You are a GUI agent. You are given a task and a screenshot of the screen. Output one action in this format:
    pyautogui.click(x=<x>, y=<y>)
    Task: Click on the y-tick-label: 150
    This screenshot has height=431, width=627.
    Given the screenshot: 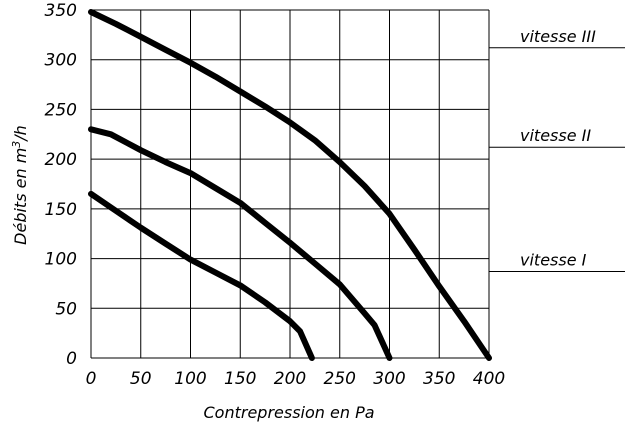 What is the action you would take?
    pyautogui.click(x=61, y=210)
    